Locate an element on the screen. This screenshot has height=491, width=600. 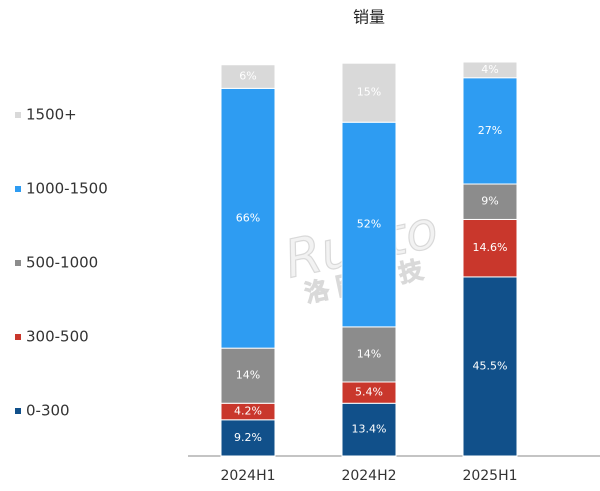
value-label: 52% is located at coordinates (369, 224).